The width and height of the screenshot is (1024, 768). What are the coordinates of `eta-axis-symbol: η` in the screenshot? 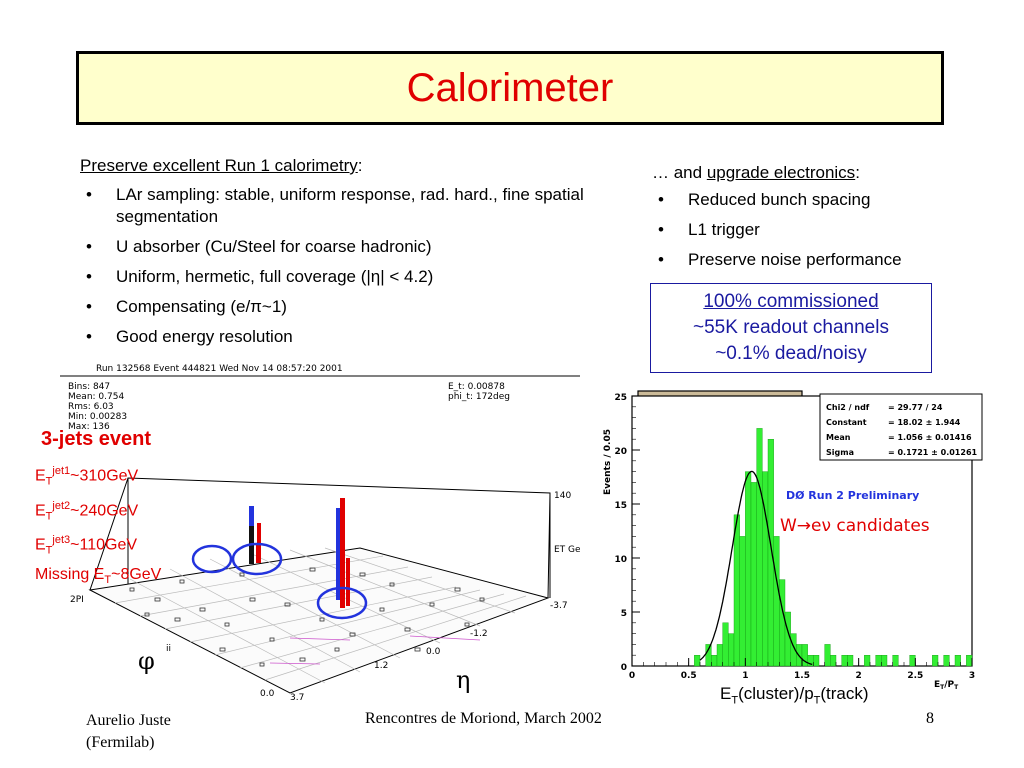 It's located at (463, 680).